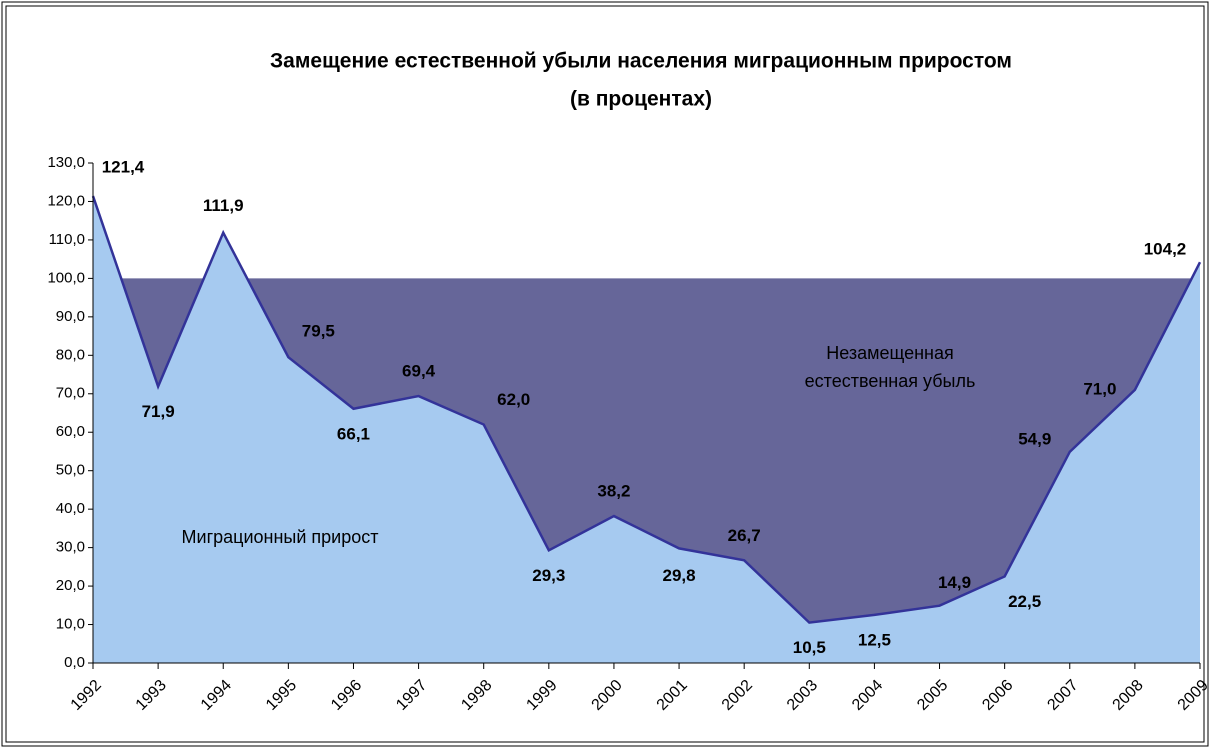 This screenshot has width=1211, height=749. I want to click on data-label: 66,1, so click(353, 433).